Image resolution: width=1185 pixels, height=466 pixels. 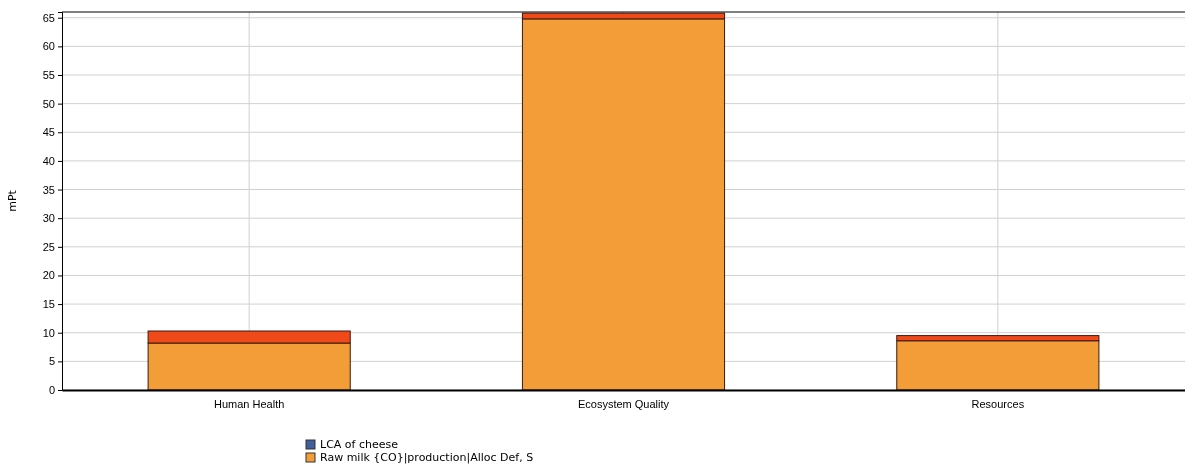 What do you see at coordinates (623, 403) in the screenshot?
I see `x-tick-label: Ecosystem Quality` at bounding box center [623, 403].